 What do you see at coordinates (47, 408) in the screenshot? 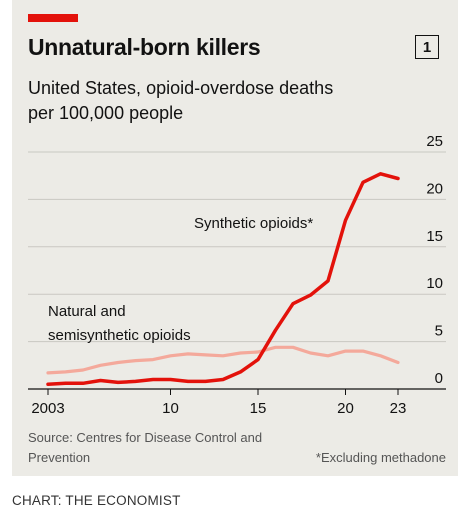
I see `x-tick-label: 2003` at bounding box center [47, 408].